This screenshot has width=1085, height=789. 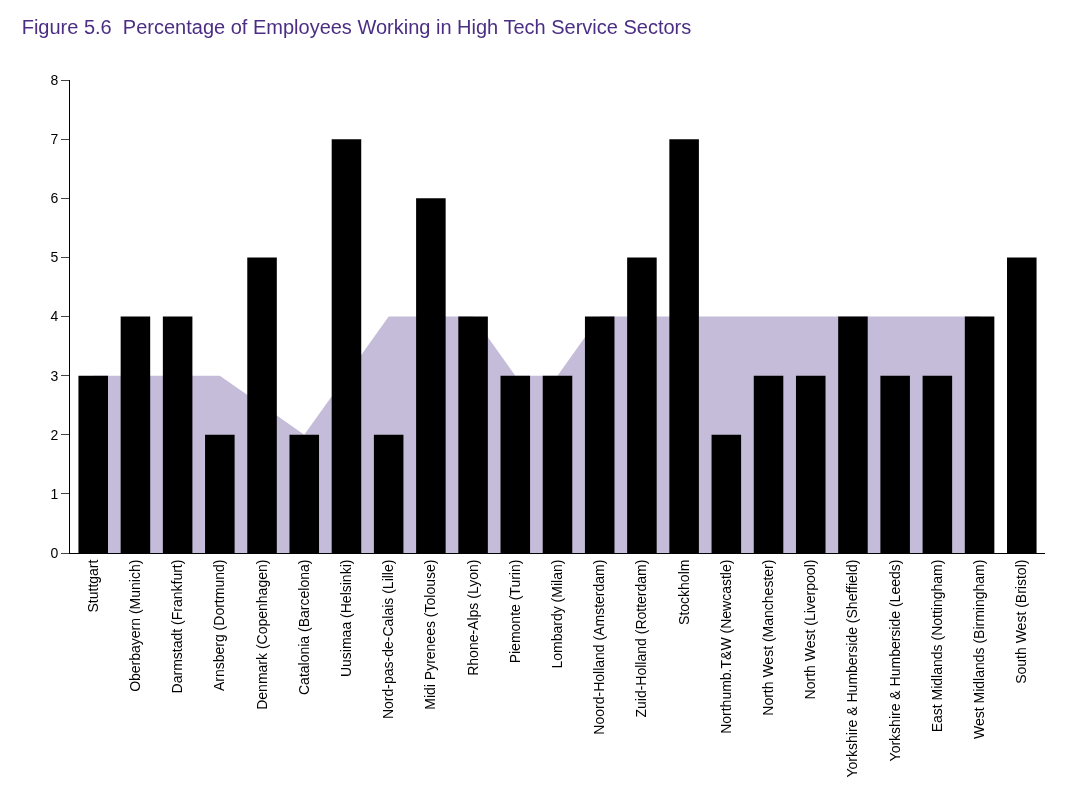 What do you see at coordinates (683, 592) in the screenshot?
I see `x-tick-label: Stockholm` at bounding box center [683, 592].